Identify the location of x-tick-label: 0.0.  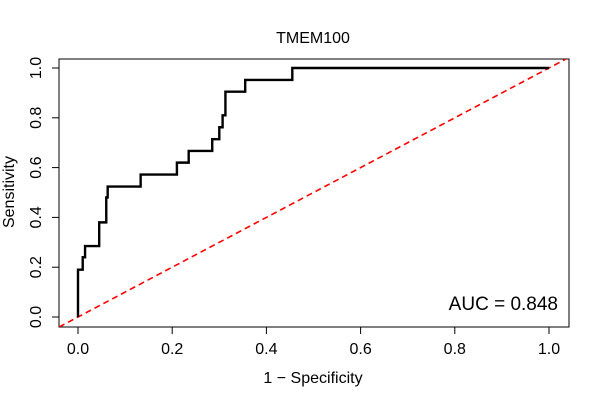
(78, 349).